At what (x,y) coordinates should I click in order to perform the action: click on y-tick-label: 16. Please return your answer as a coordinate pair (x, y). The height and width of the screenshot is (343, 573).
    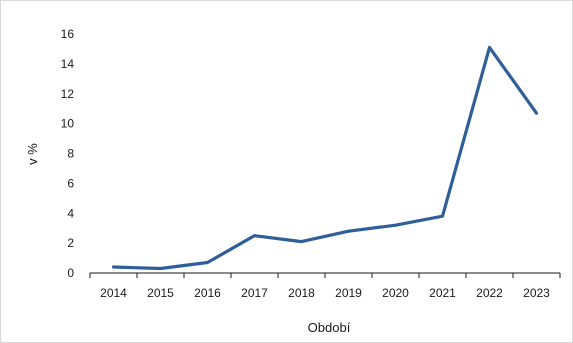
    Looking at the image, I should click on (68, 34).